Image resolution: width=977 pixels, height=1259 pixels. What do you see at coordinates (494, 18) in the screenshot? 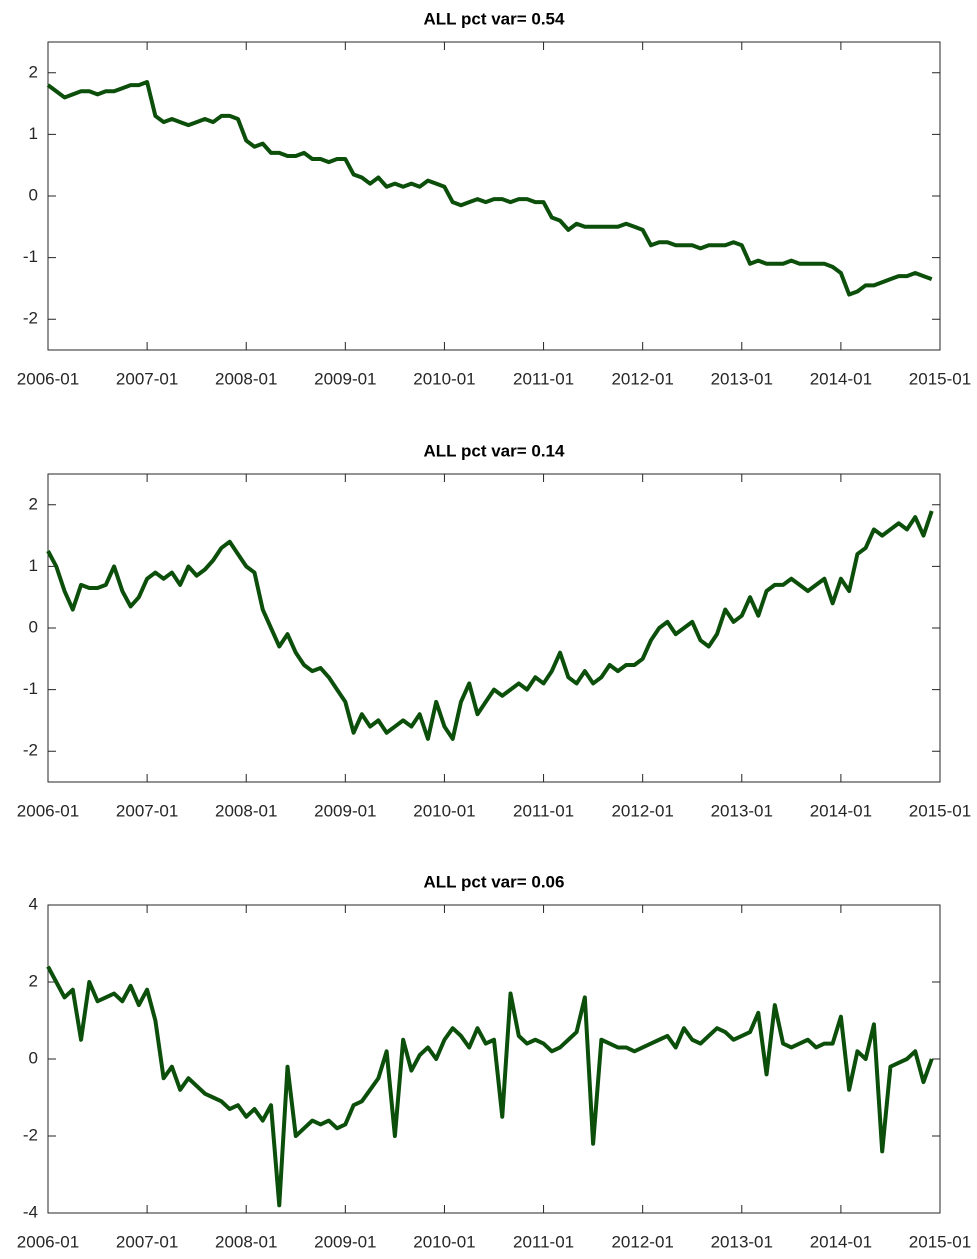
I see `chart-title: ALL pct var= 0.54` at bounding box center [494, 18].